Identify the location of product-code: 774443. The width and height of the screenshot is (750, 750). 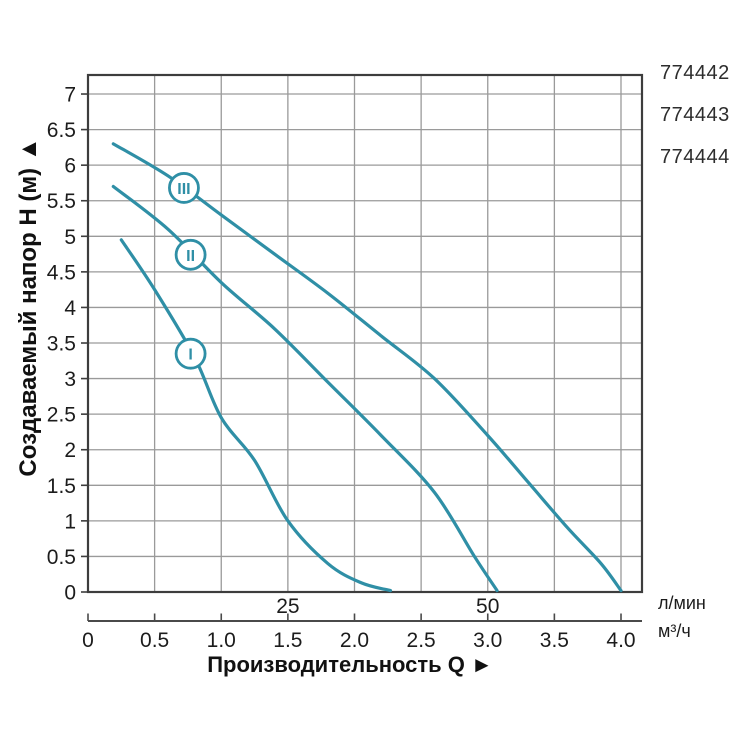
(695, 115).